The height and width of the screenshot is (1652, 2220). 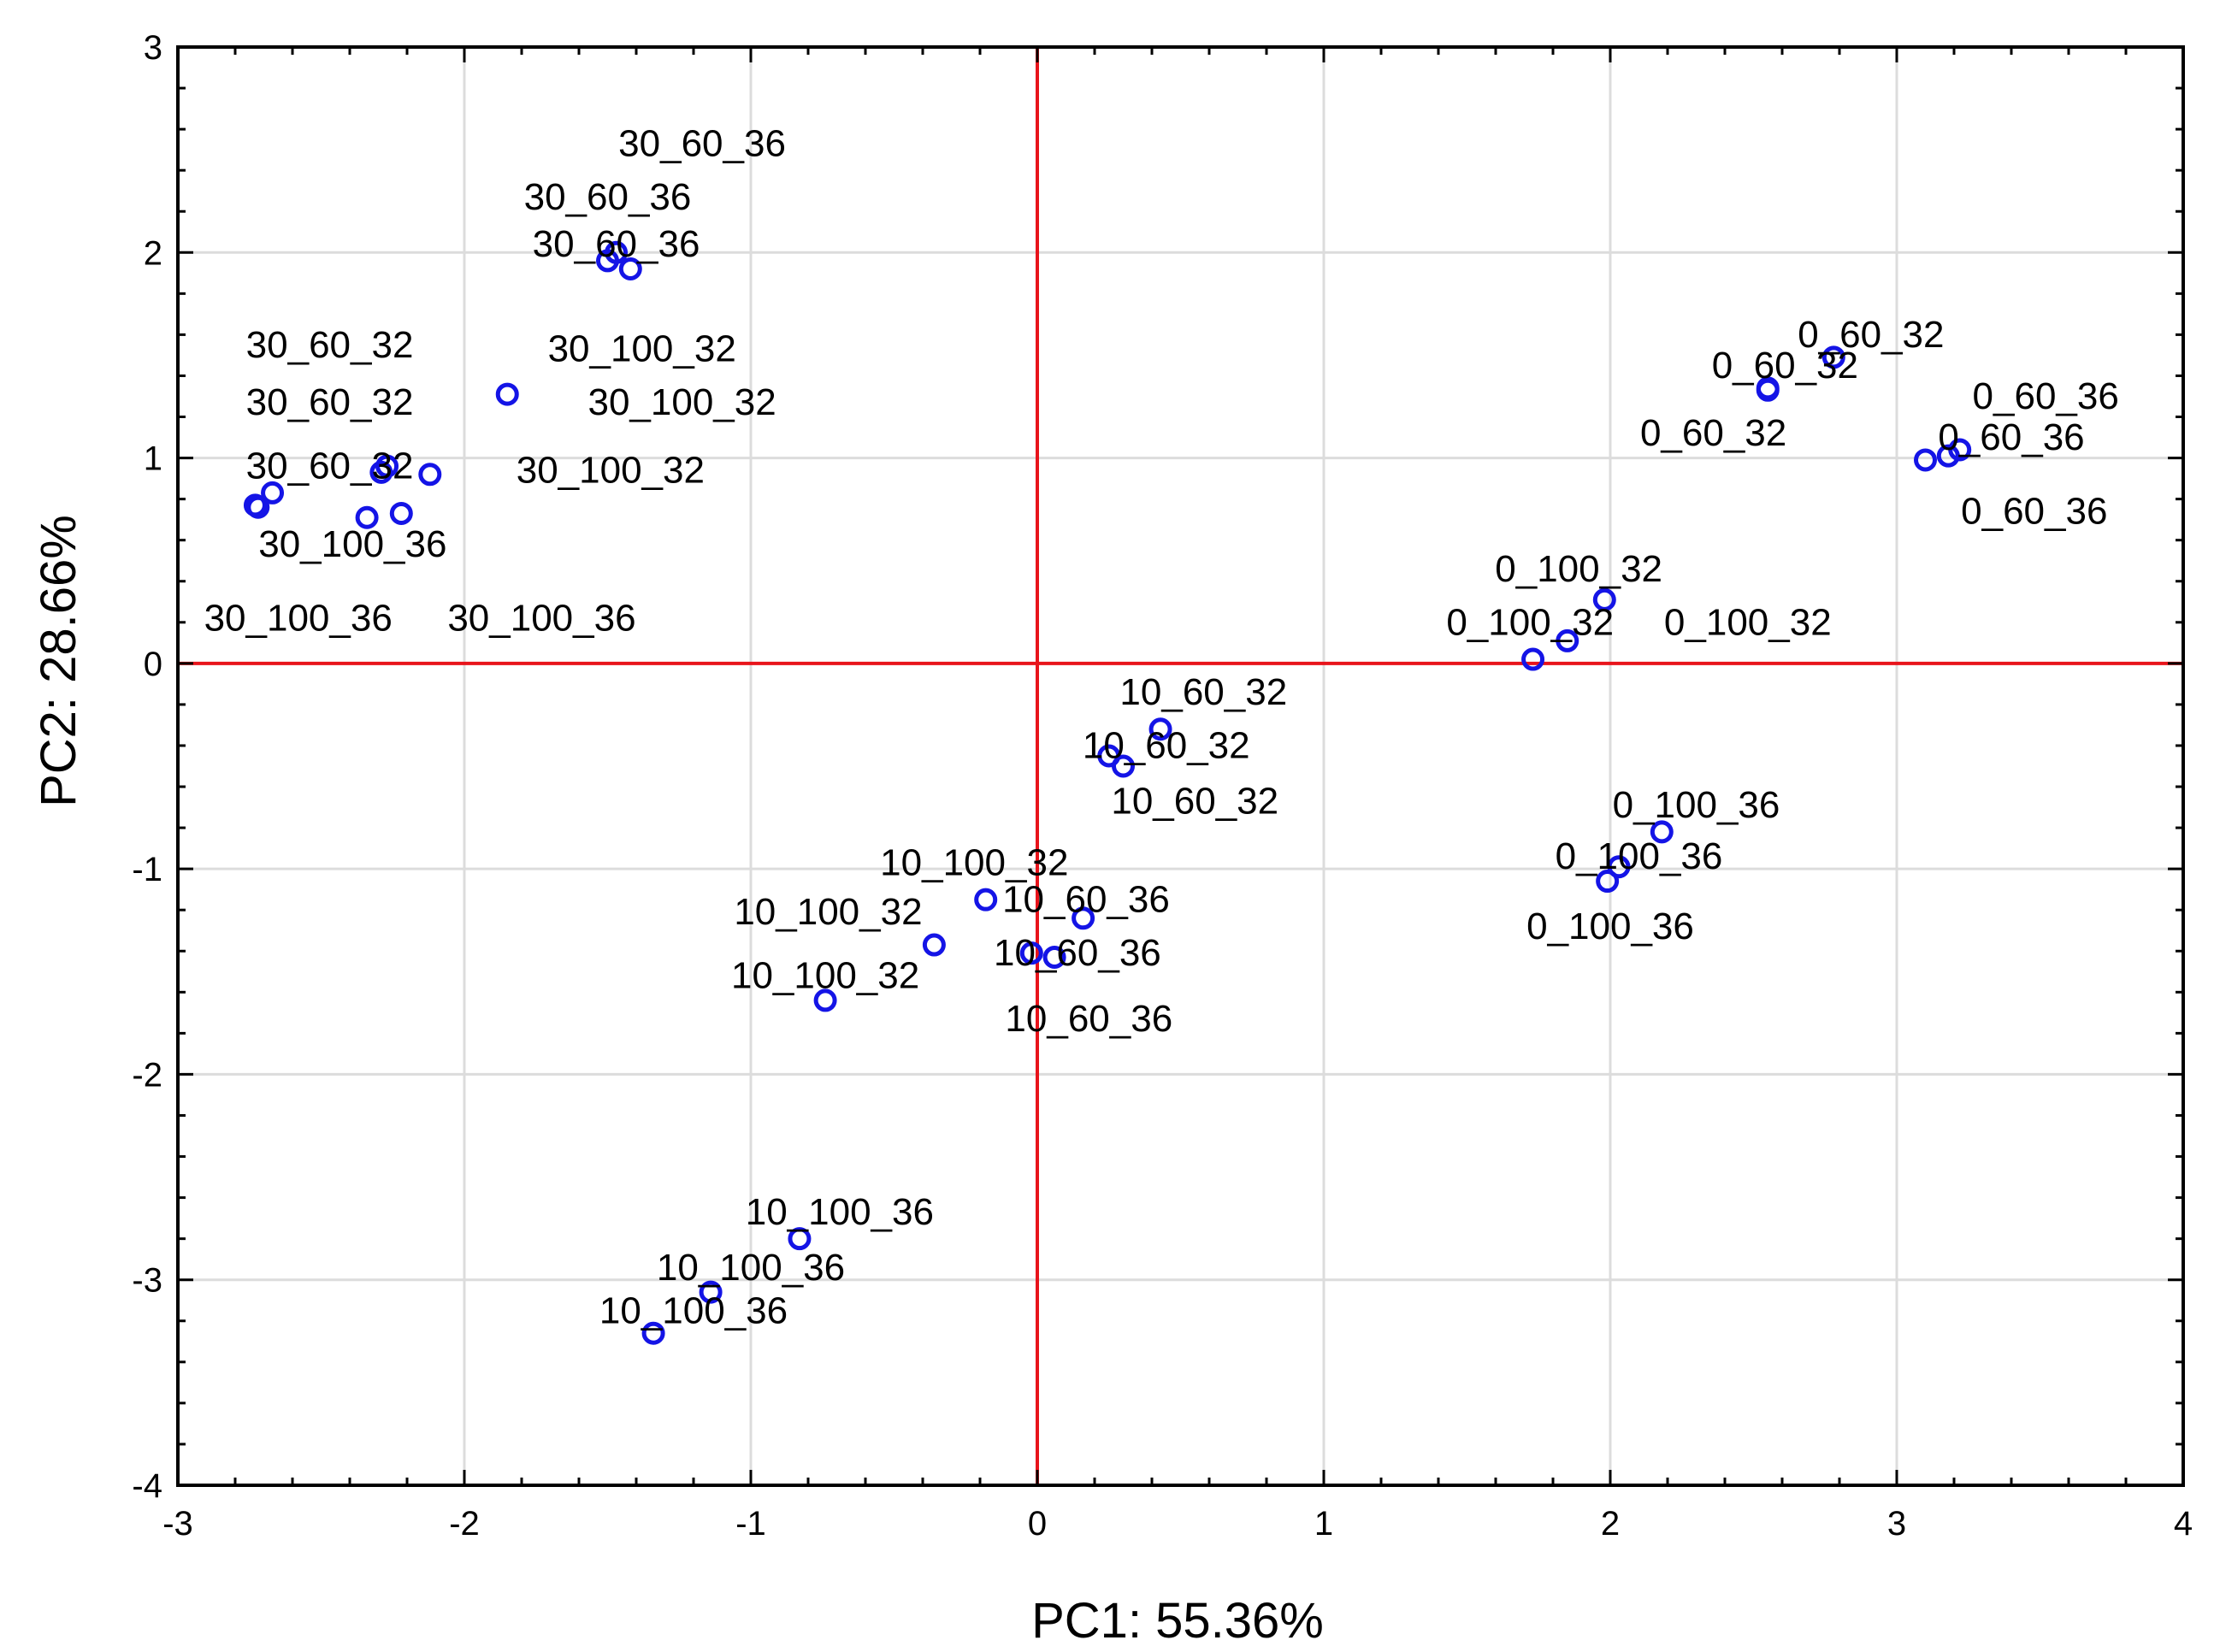 I want to click on x-tick-label: -1, so click(x=751, y=1524).